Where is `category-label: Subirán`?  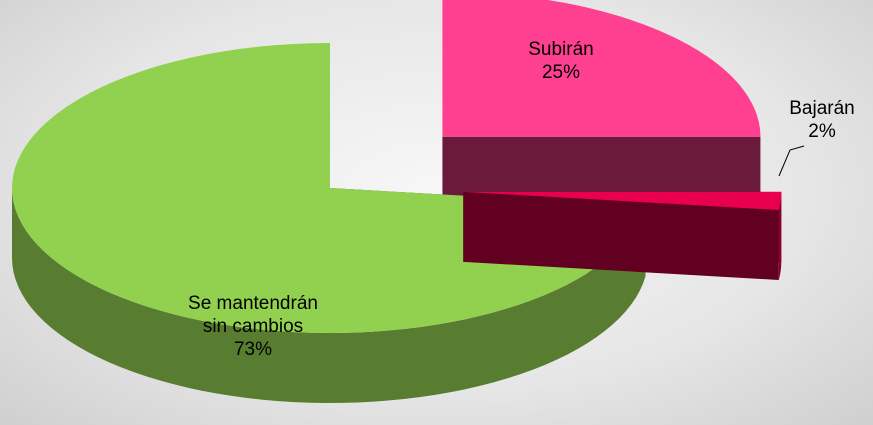 category-label: Subirán is located at coordinates (561, 49).